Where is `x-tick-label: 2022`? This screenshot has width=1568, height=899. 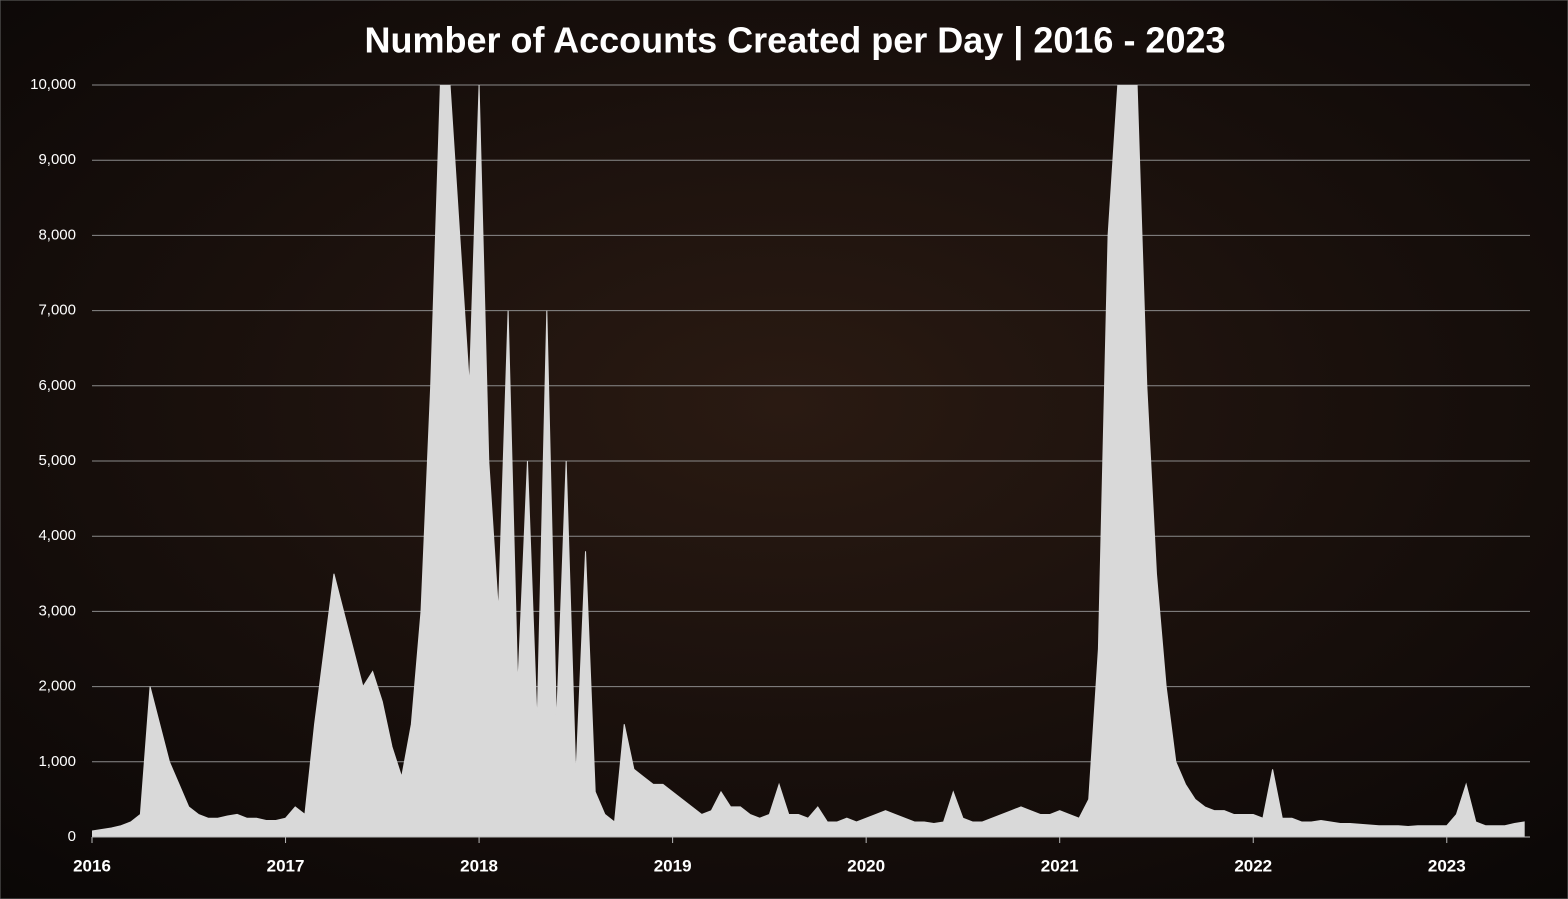
x-tick-label: 2022 is located at coordinates (1253, 865).